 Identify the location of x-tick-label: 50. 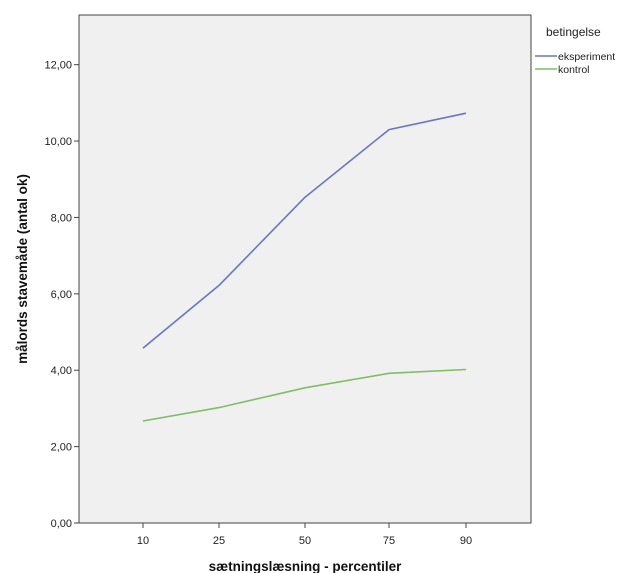
(305, 541).